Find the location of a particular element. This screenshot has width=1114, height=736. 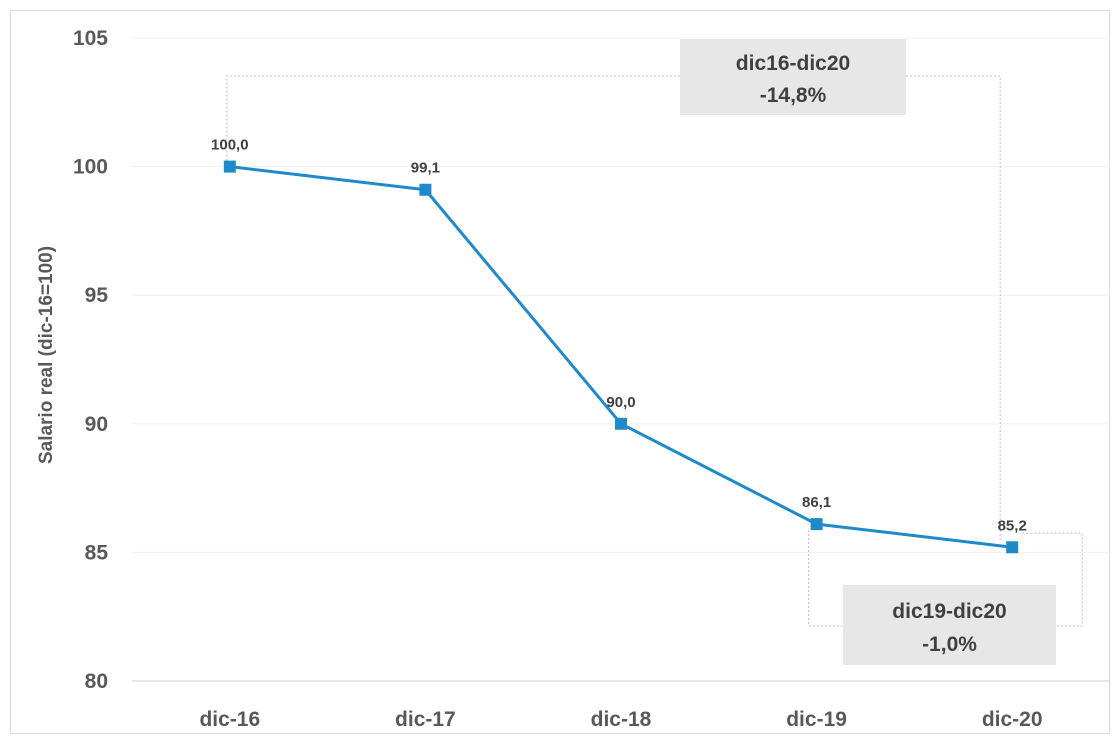

x-tick-label: dic-20 is located at coordinates (1012, 719).